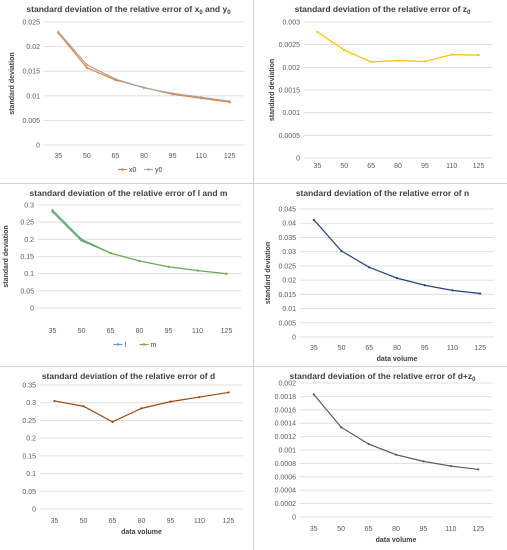  Describe the element at coordinates (290, 91) in the screenshot. I see `y-tick-label: 0.0015` at that location.